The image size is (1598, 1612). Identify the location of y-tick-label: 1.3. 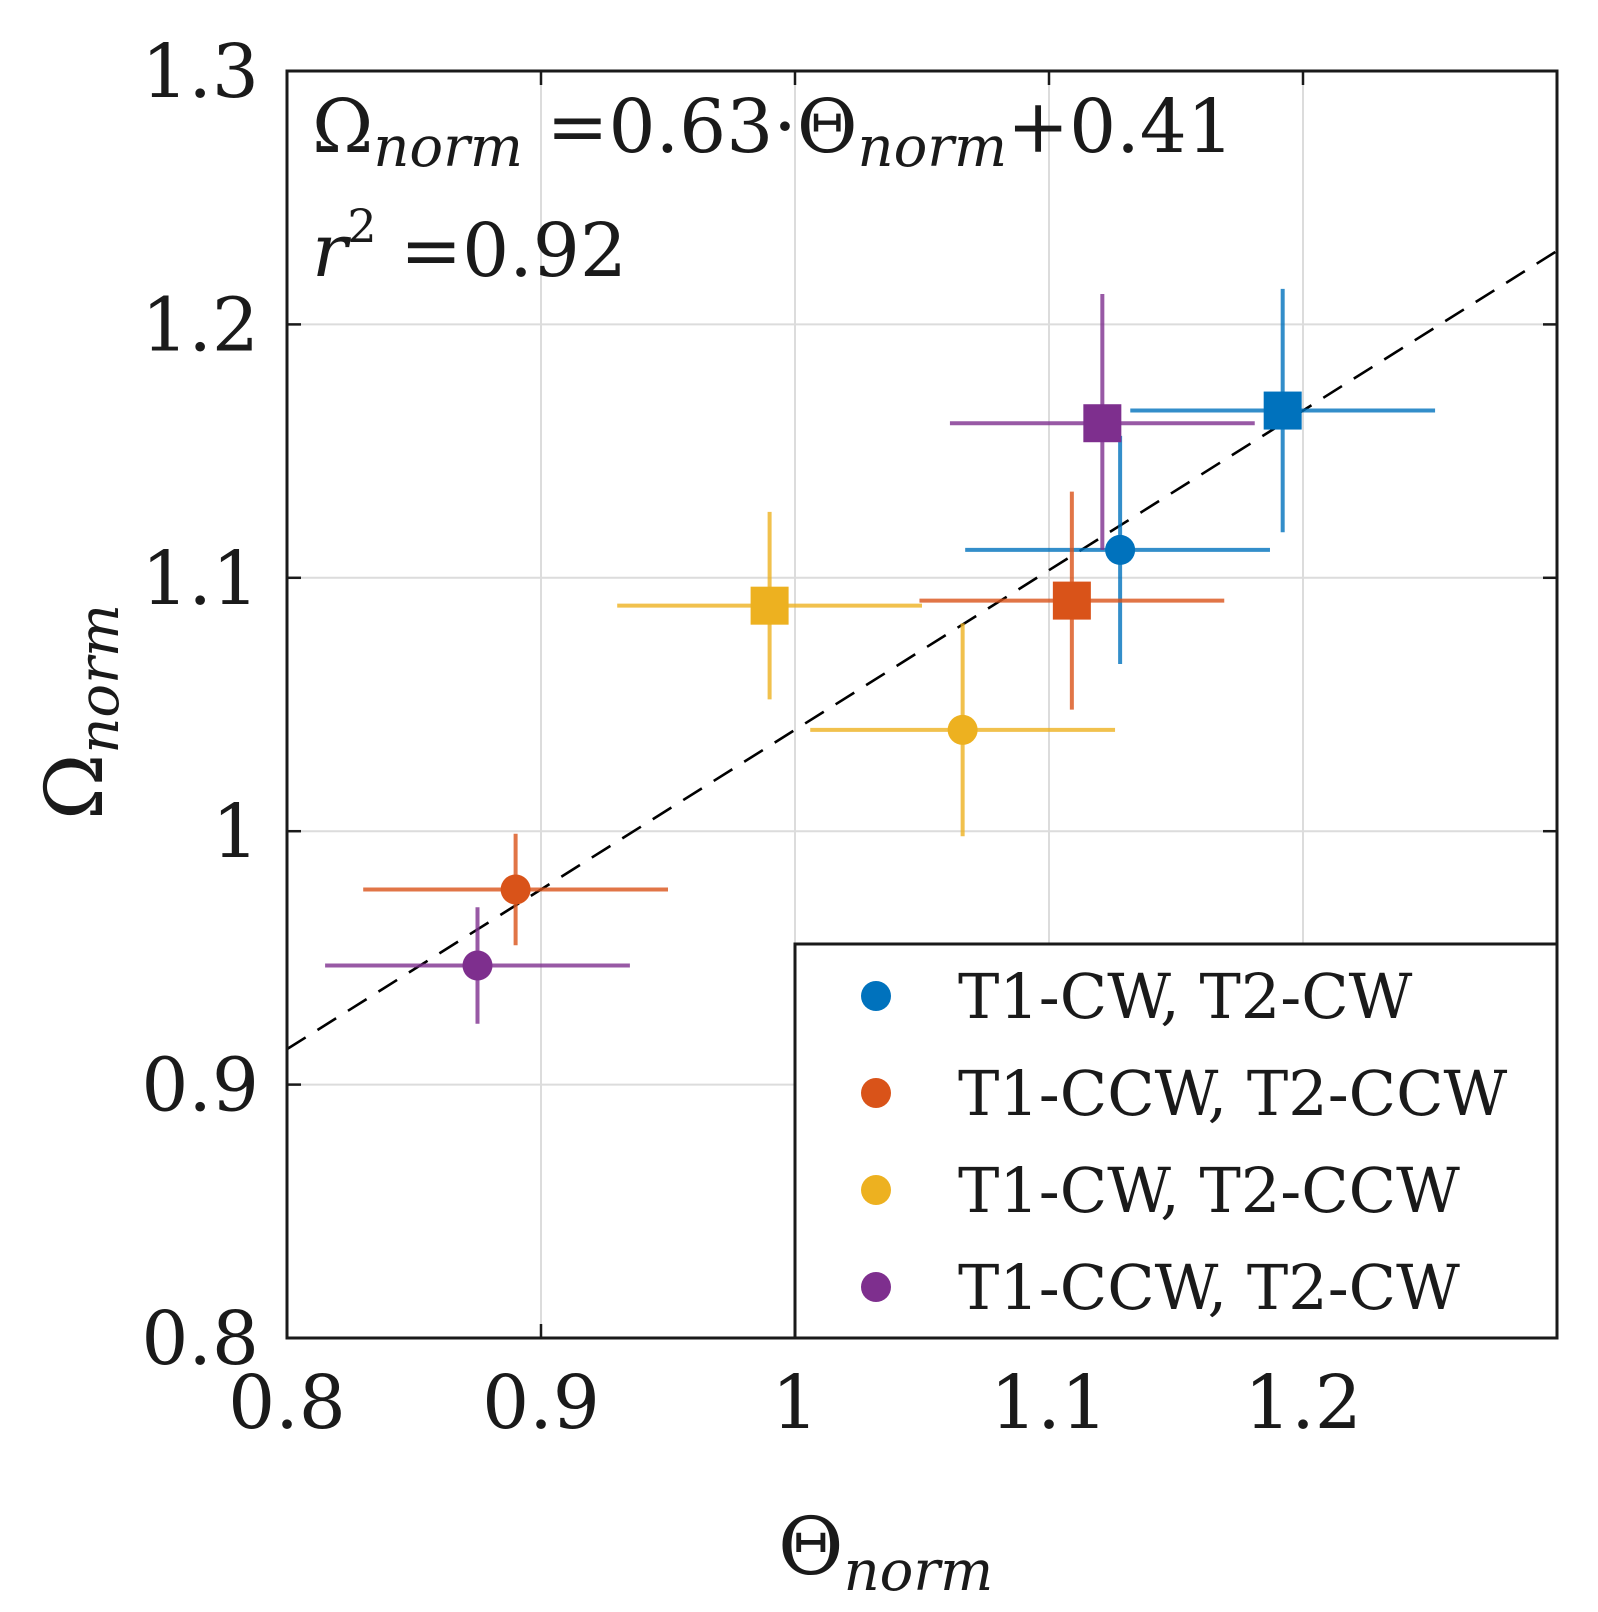
(200, 72).